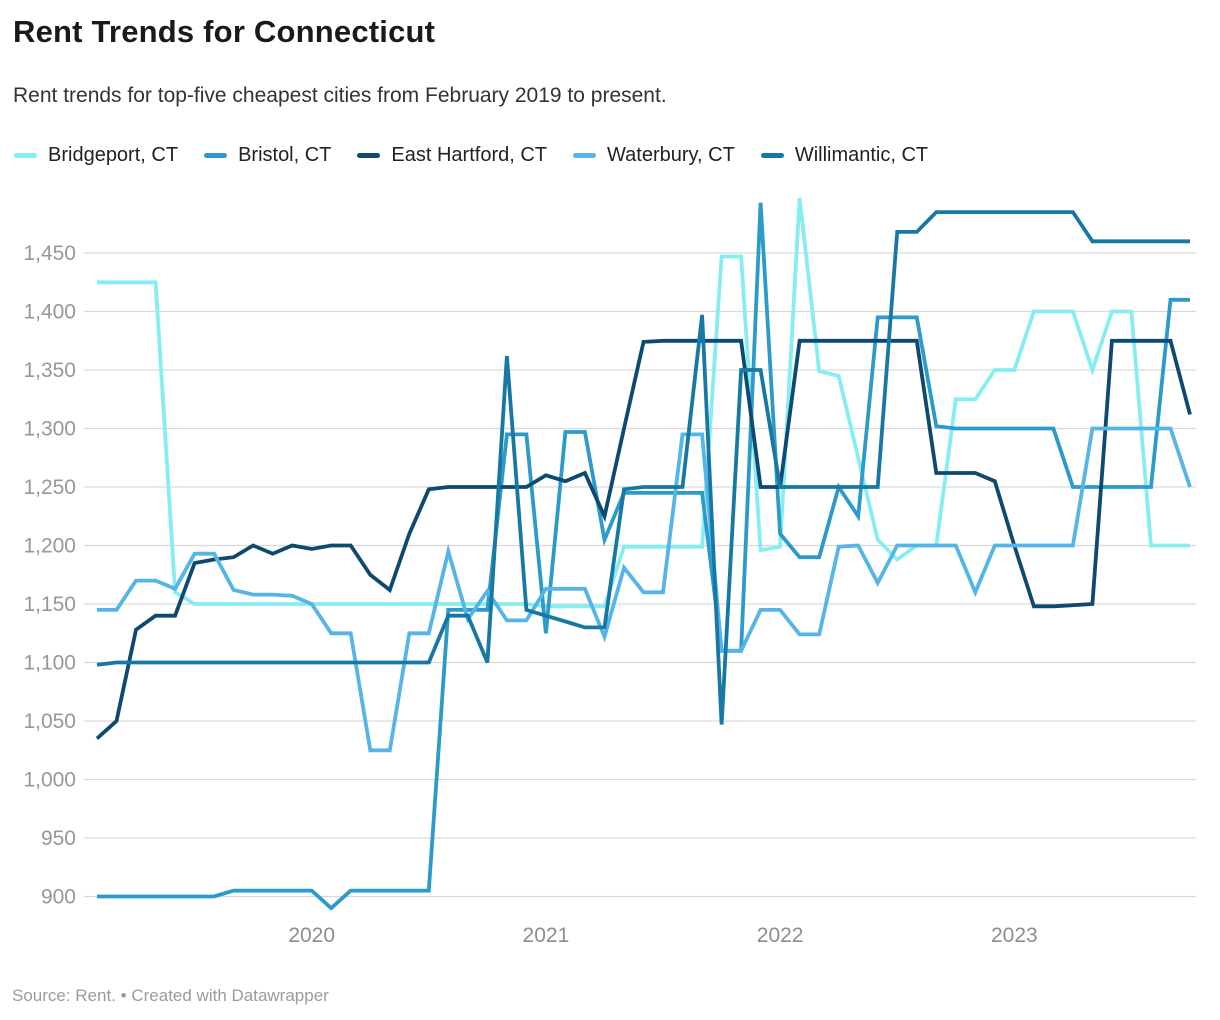  I want to click on y-axis-tick-label: 1,300, so click(49, 429).